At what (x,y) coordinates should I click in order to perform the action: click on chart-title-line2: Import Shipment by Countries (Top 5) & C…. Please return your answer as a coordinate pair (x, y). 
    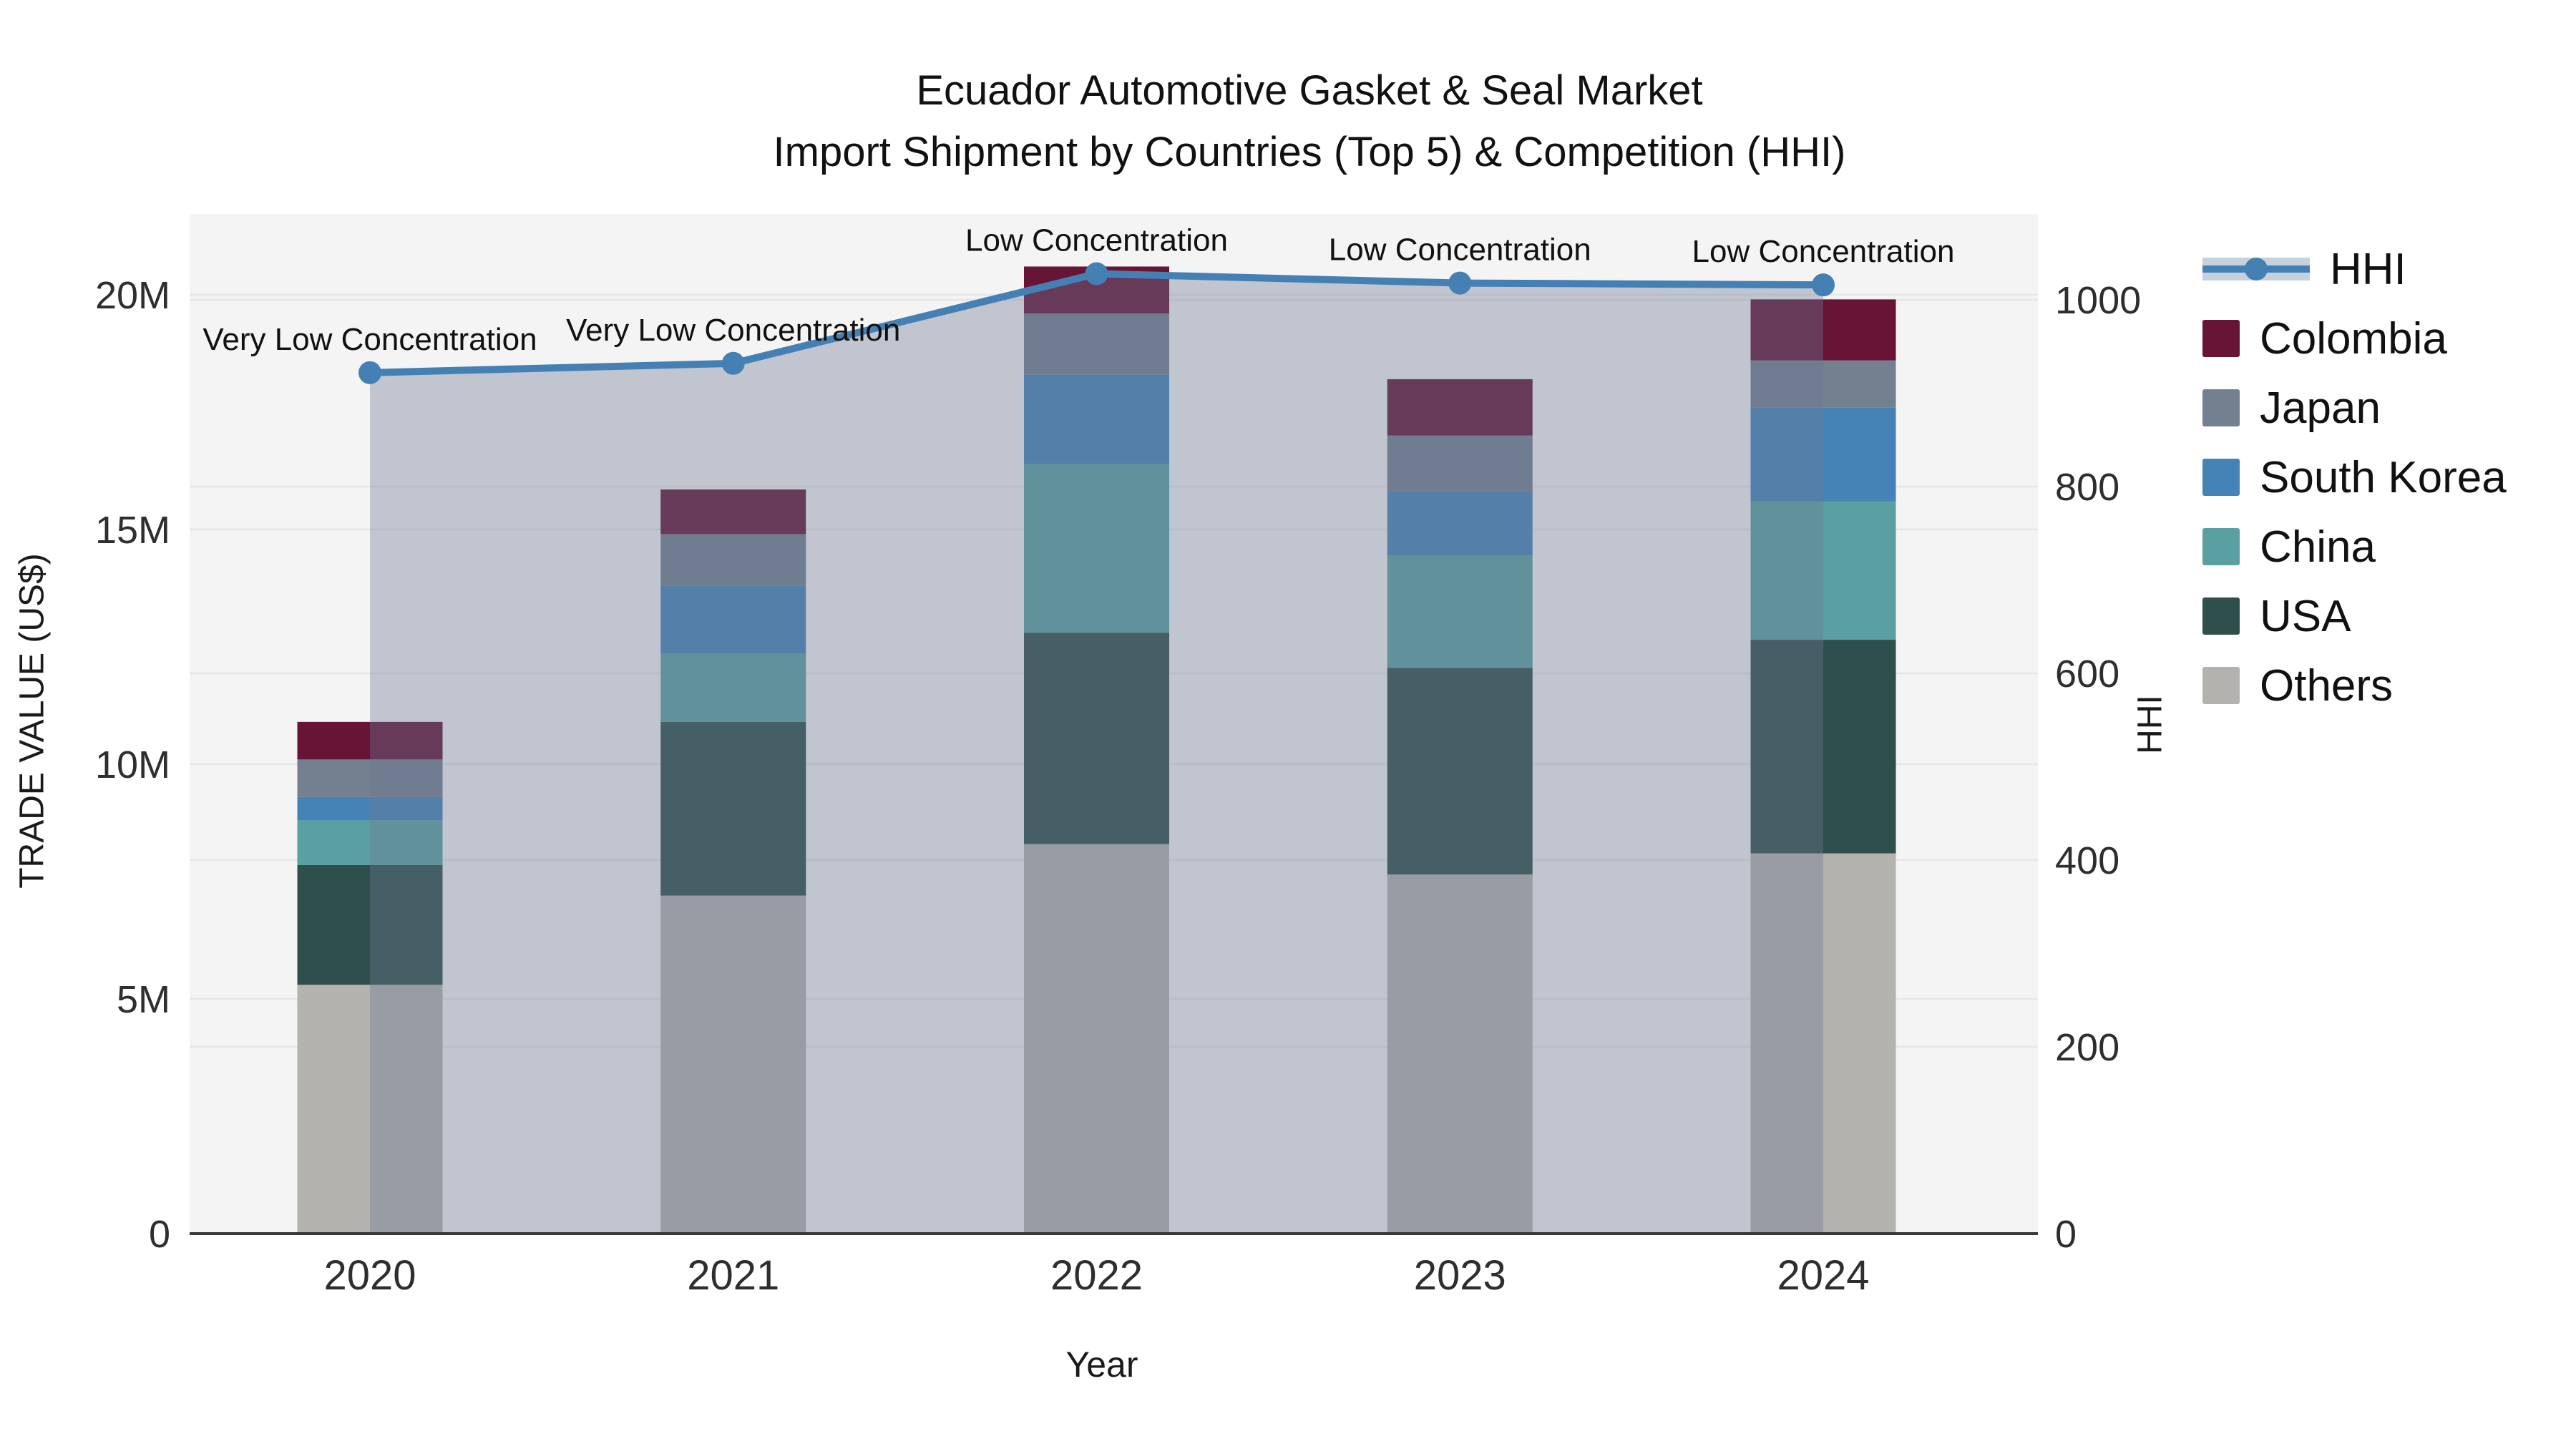
    Looking at the image, I should click on (1309, 152).